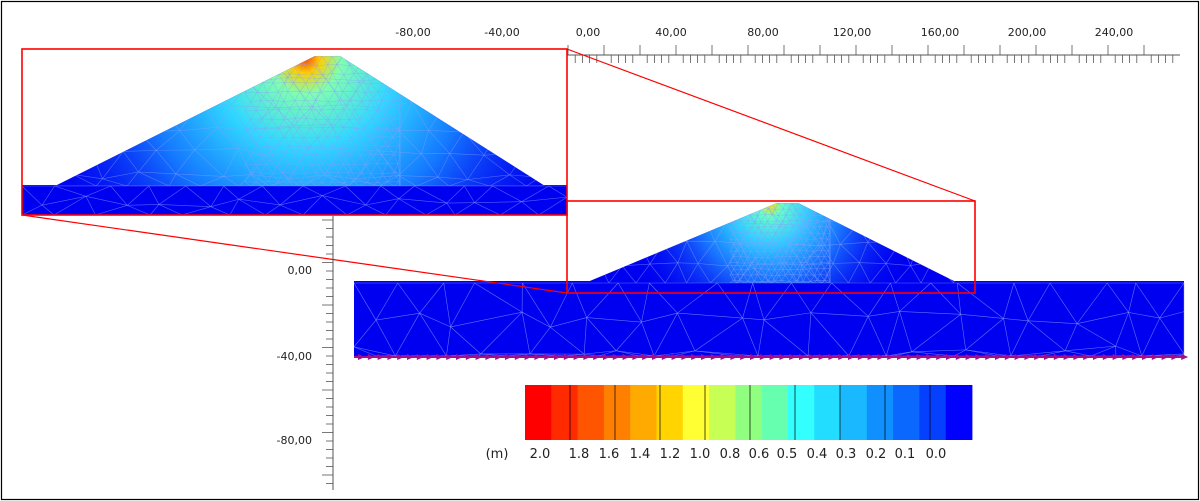 The height and width of the screenshot is (501, 1200). Describe the element at coordinates (294, 440) in the screenshot. I see `y-tick-label: -80,00` at that location.